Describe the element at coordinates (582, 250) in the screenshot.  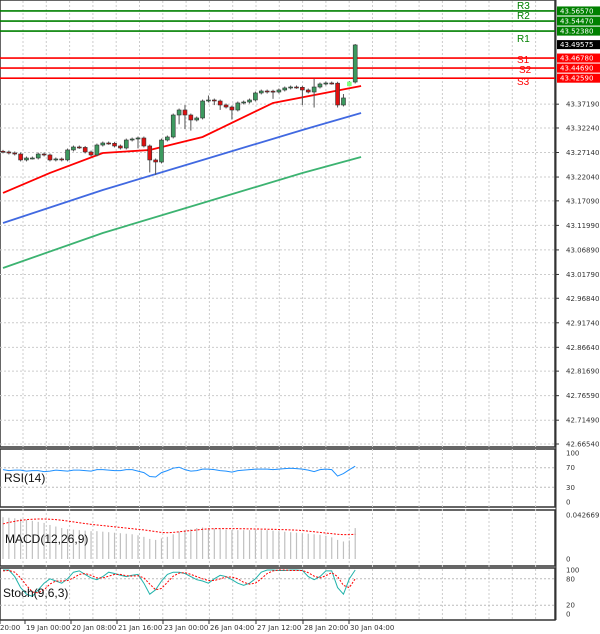
I see `price-tick-label: 43.06890` at that location.